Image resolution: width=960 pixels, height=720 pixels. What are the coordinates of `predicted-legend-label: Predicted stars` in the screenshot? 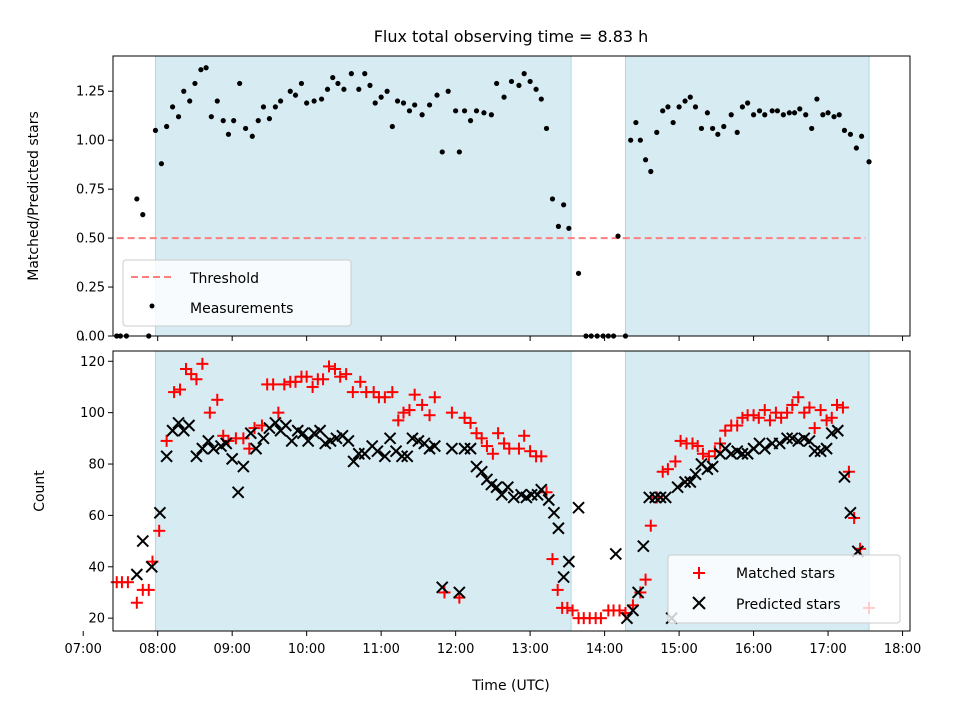 It's located at (788, 605).